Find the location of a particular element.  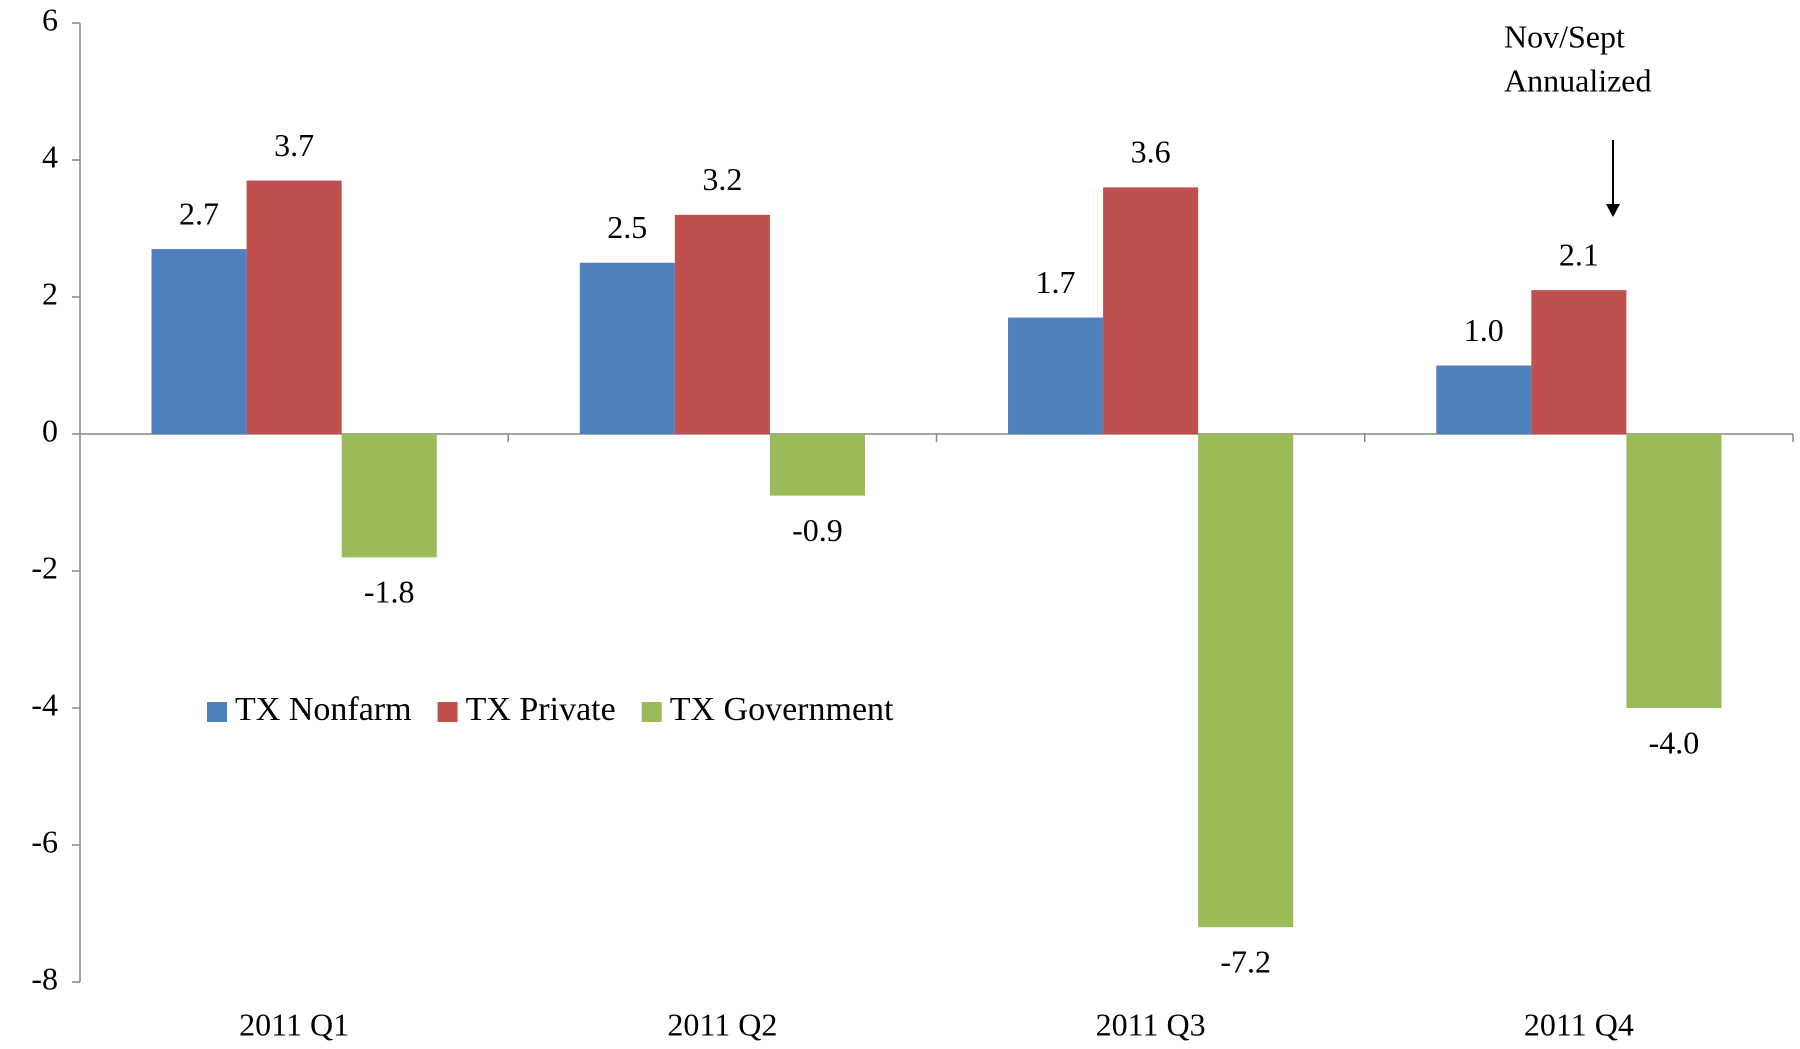

value-label: 1.0 is located at coordinates (1484, 330).